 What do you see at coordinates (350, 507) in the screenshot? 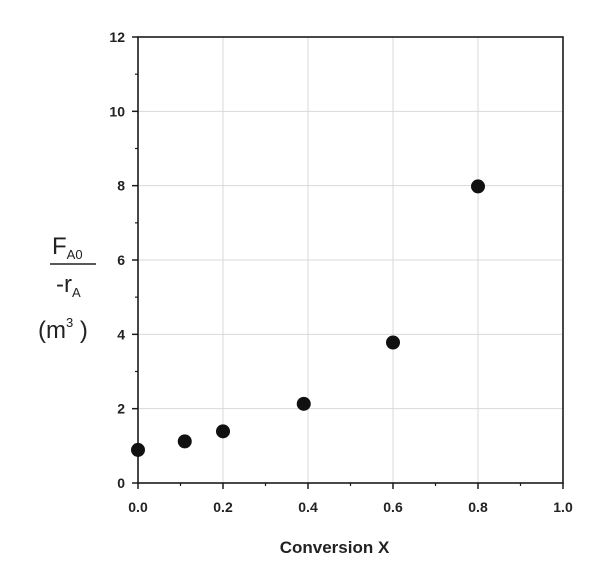
I see `x-axis-tick-labels: 0.0 0.2 0.4 0.6 0.8 1.0` at bounding box center [350, 507].